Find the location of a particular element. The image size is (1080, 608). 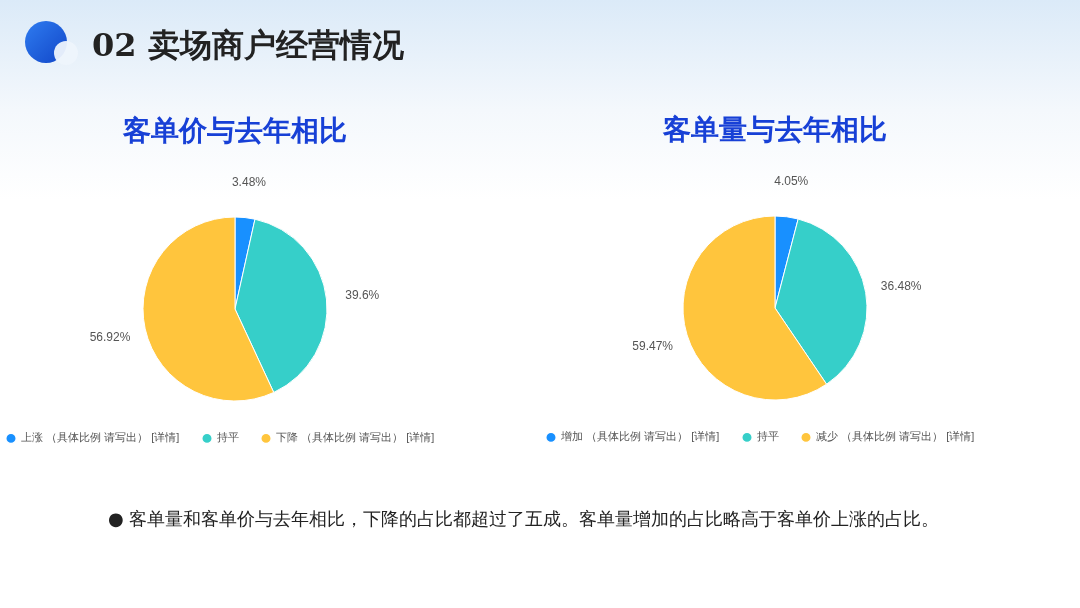

text: ● 客单量和客单价与去年相比，下降的占比都超过了五成。客单量增加的占比略高于客单价上涨的占比。 is located at coordinates (524, 519).